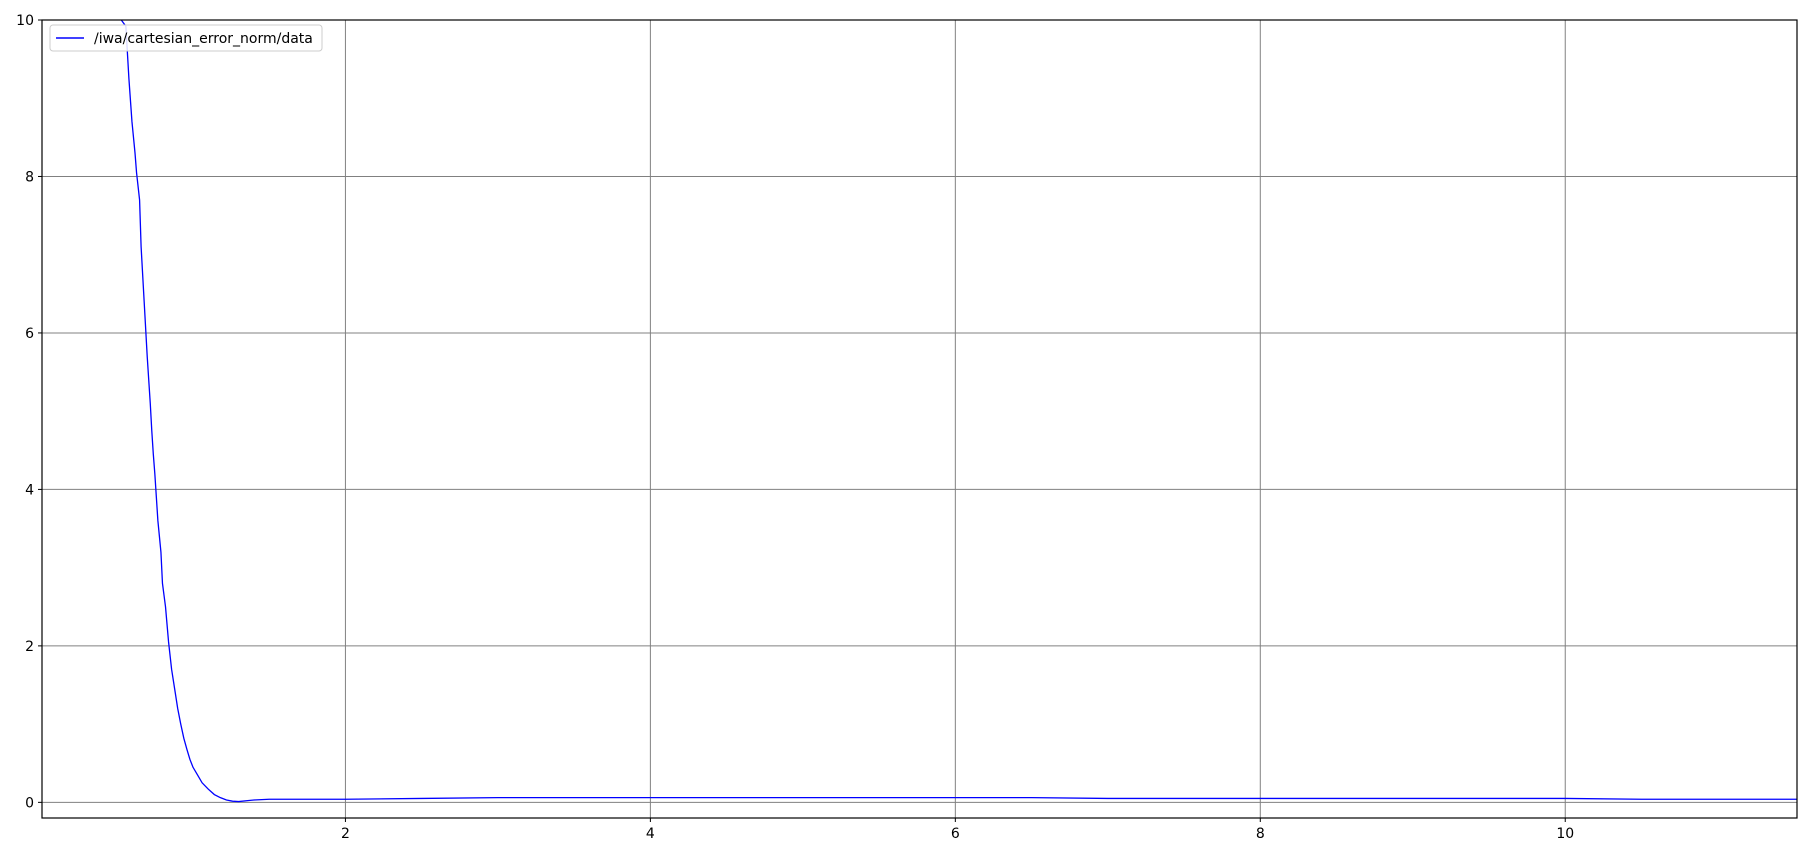 Image resolution: width=1812 pixels, height=857 pixels. I want to click on x-tick-label: 2, so click(345, 834).